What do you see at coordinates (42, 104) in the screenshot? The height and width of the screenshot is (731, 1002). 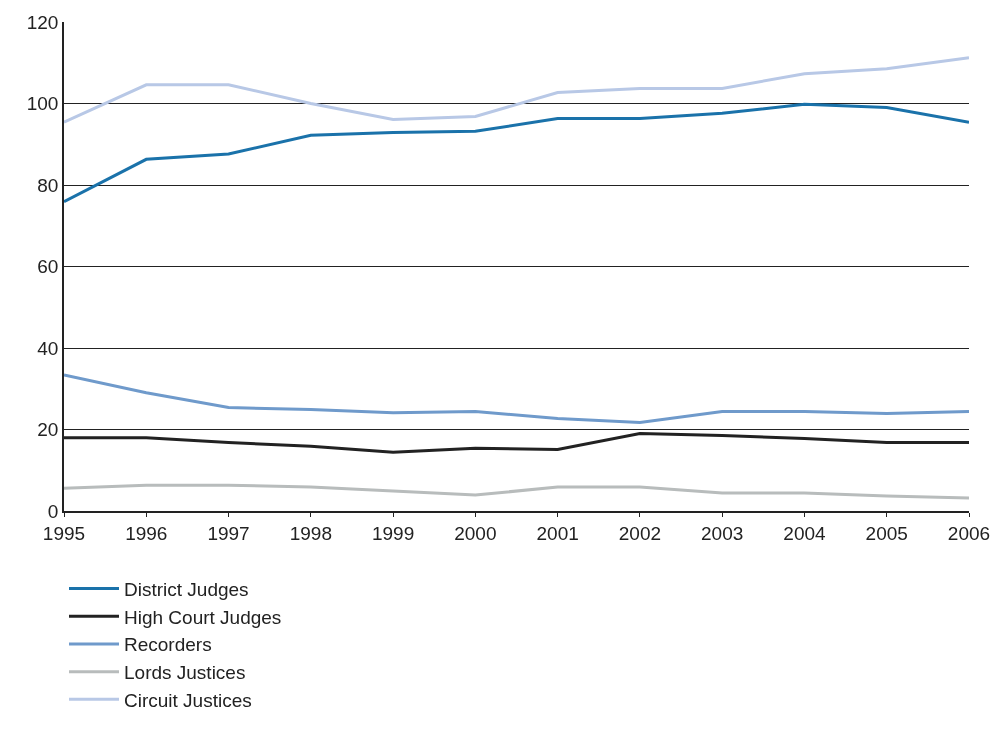 I see `y-tick-label: 100` at bounding box center [42, 104].